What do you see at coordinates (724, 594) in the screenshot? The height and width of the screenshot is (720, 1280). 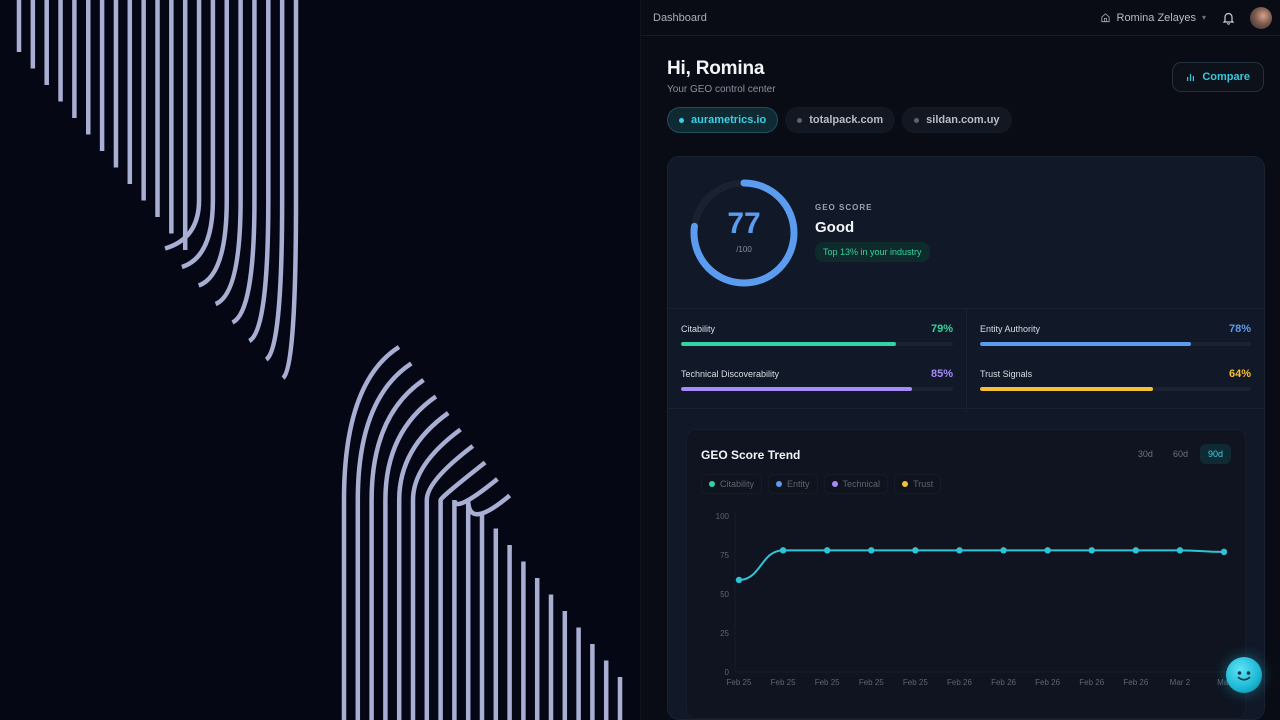 I see `svg-text: 50` at bounding box center [724, 594].